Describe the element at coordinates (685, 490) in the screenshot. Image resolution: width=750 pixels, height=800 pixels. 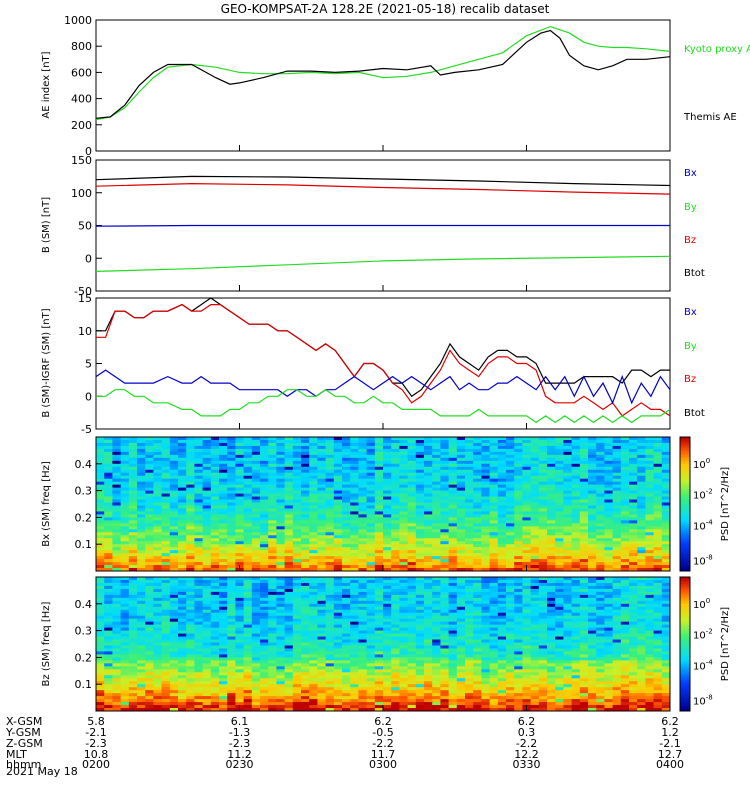
I see `colorbar-segment` at that location.